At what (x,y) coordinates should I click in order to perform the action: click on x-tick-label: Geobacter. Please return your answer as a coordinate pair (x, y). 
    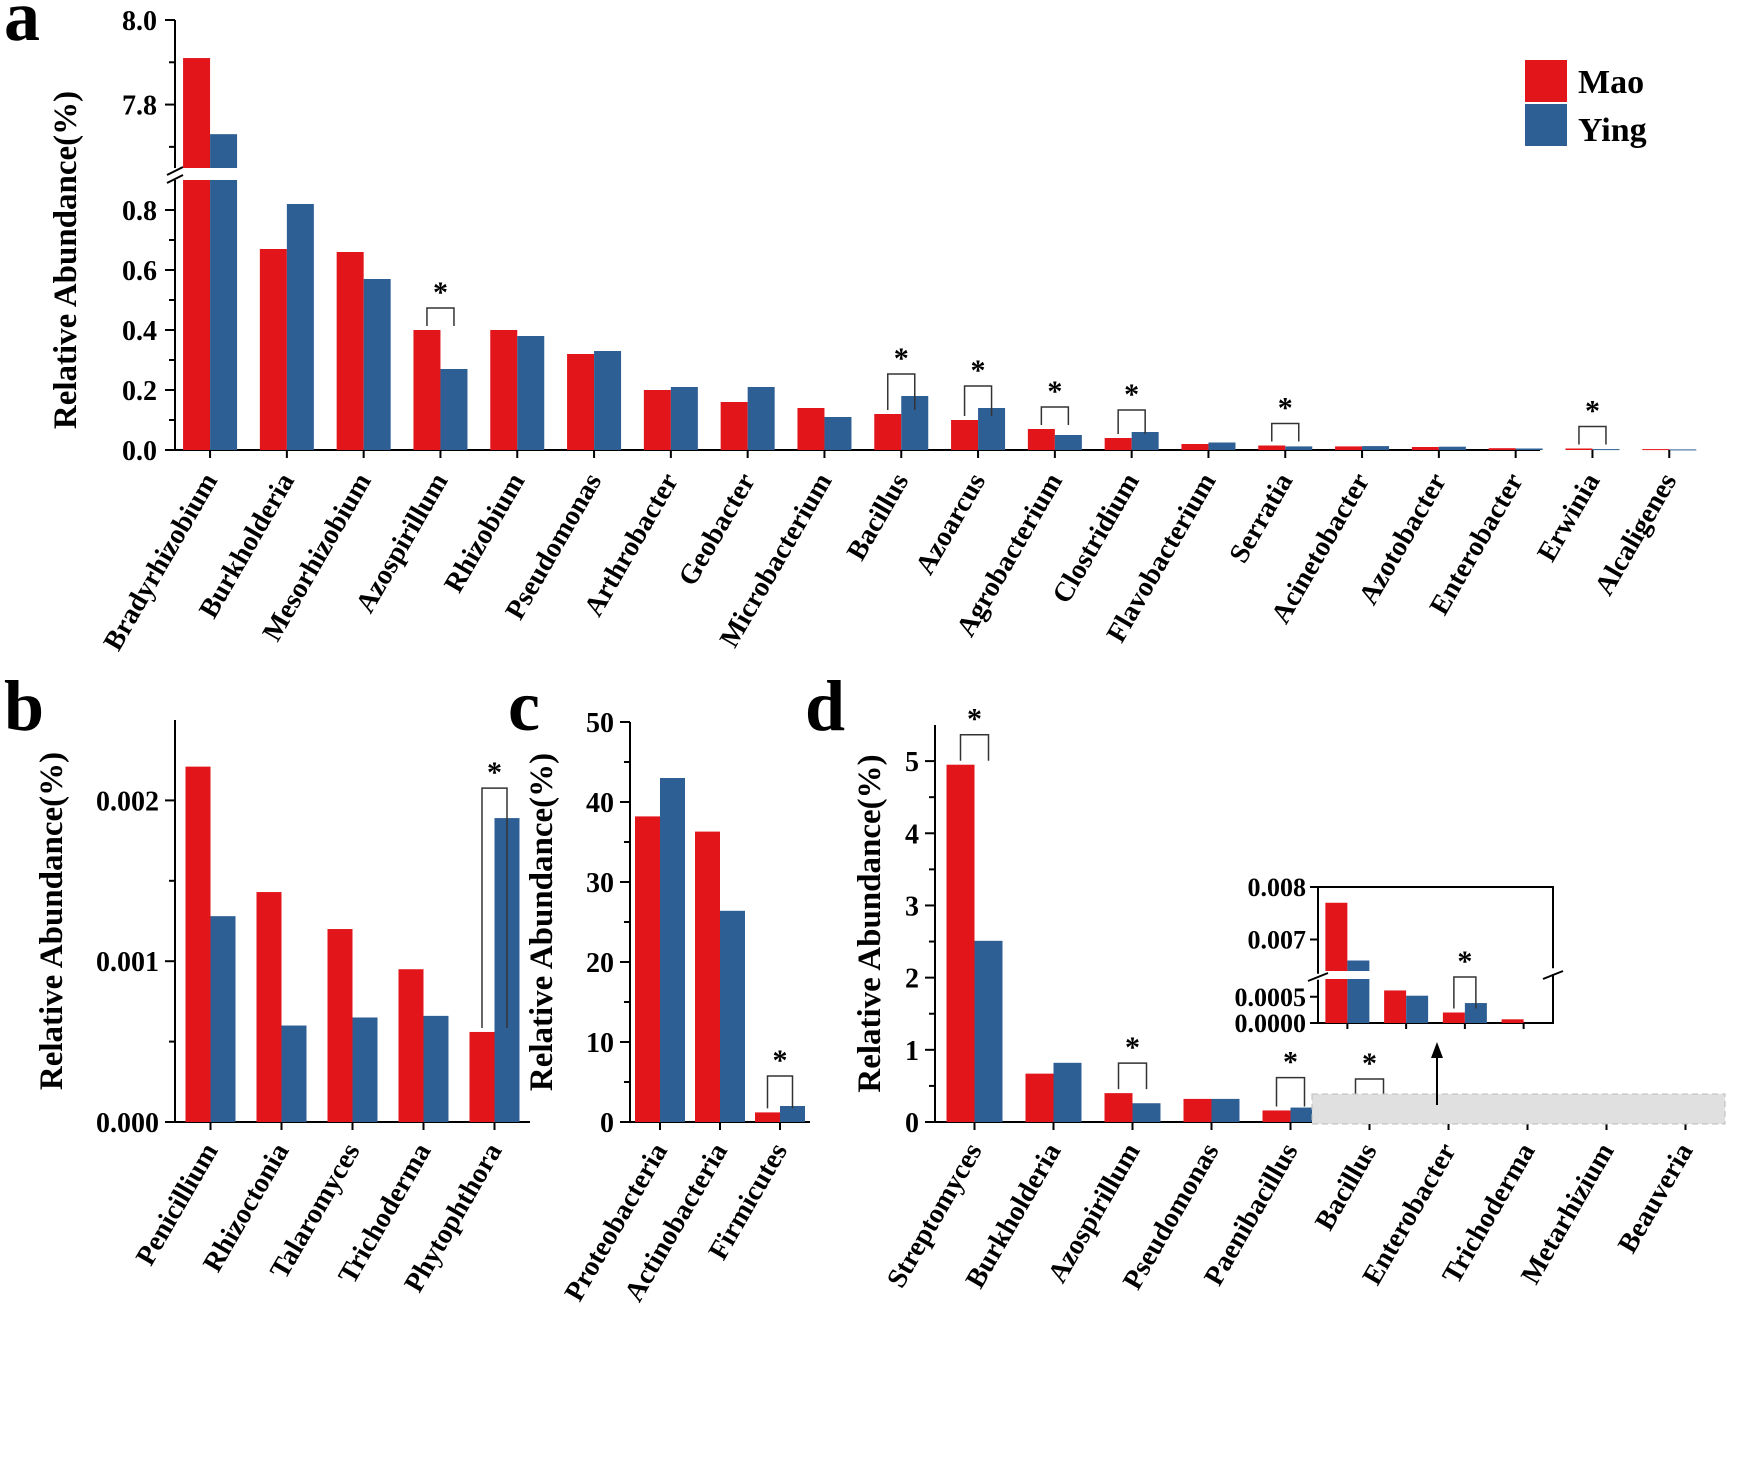
    Looking at the image, I should click on (717, 529).